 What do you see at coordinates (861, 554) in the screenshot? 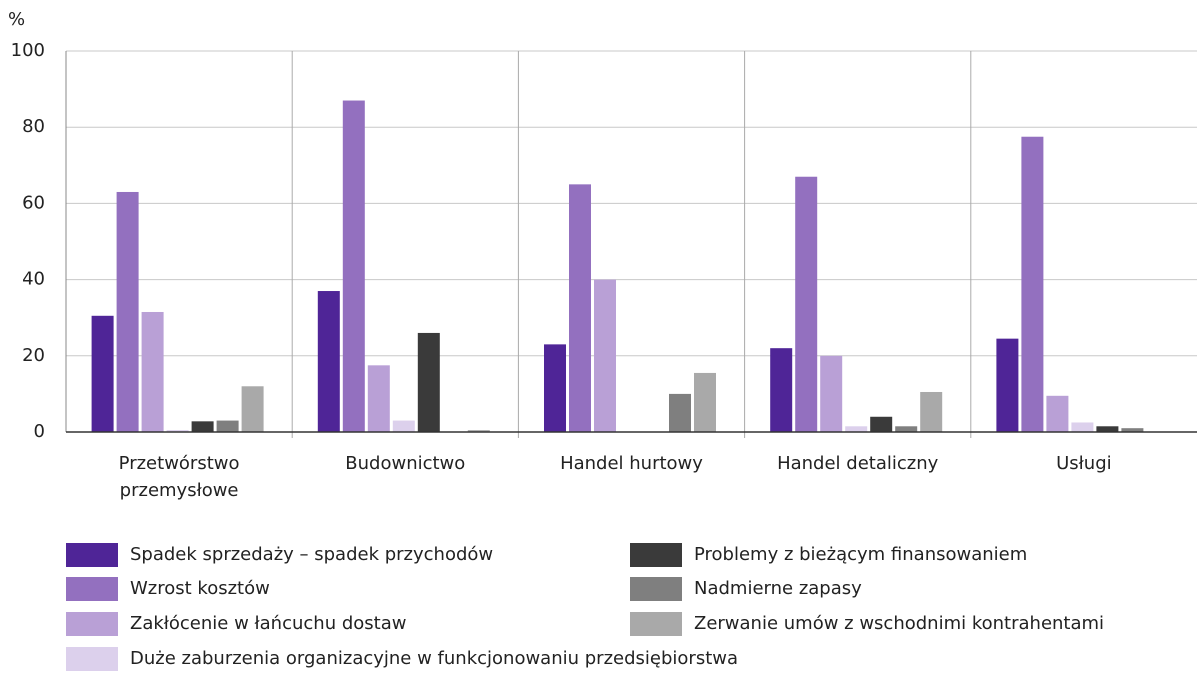
I see `legend-label: Problemy z bieżącym finansowaniem` at bounding box center [861, 554].